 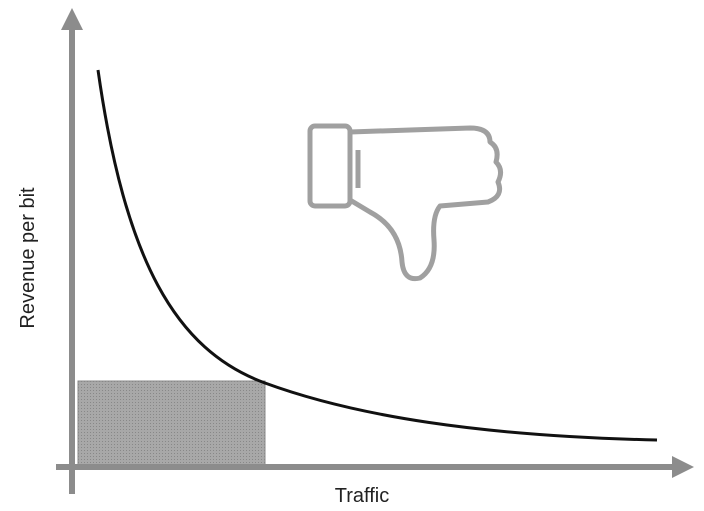 I want to click on y-axis-arrow, so click(x=72, y=19).